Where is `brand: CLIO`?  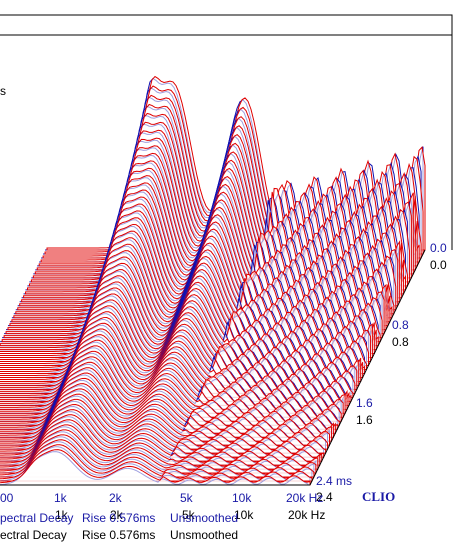
brand: CLIO is located at coordinates (378, 496).